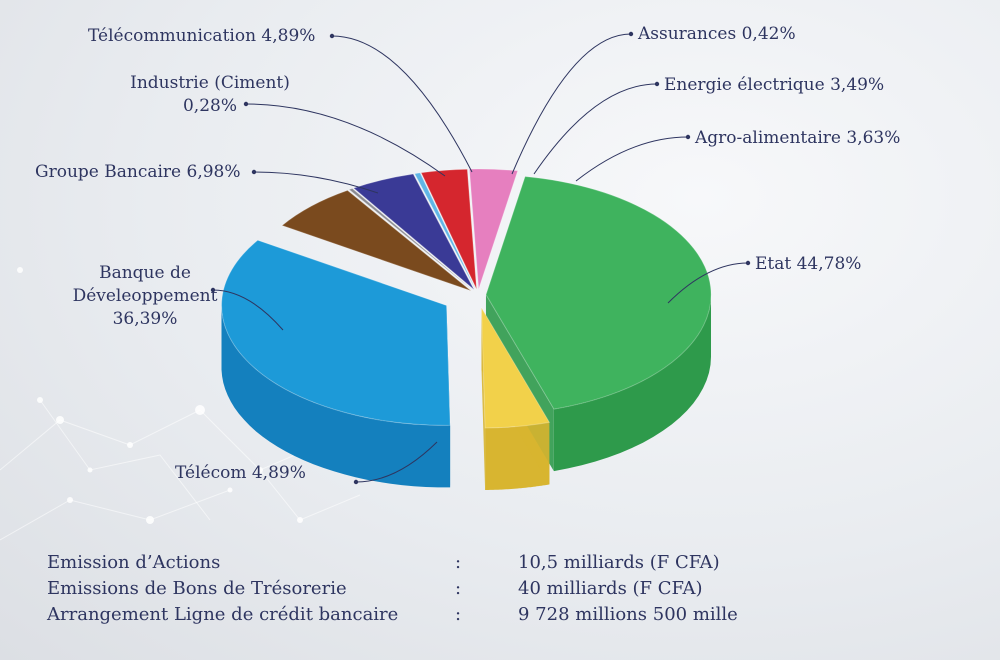  I want to click on info-label: Emissions de Bons de Trésorerie, so click(197, 588).